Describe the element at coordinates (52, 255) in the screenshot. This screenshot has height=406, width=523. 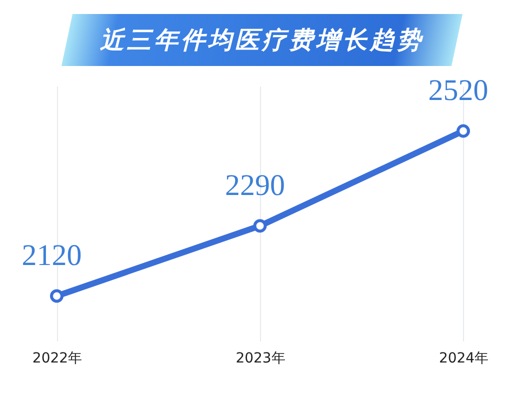
I see `data-label: 2120` at that location.